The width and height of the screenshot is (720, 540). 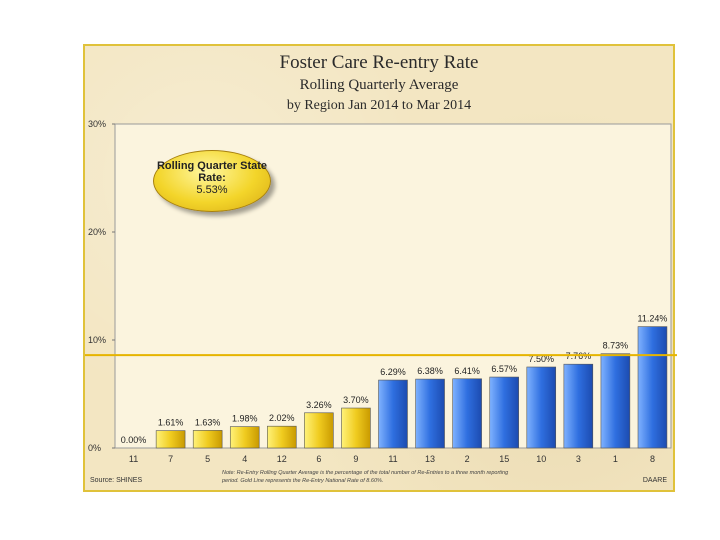 I want to click on state-rate-value: 5.53%, so click(x=212, y=190).